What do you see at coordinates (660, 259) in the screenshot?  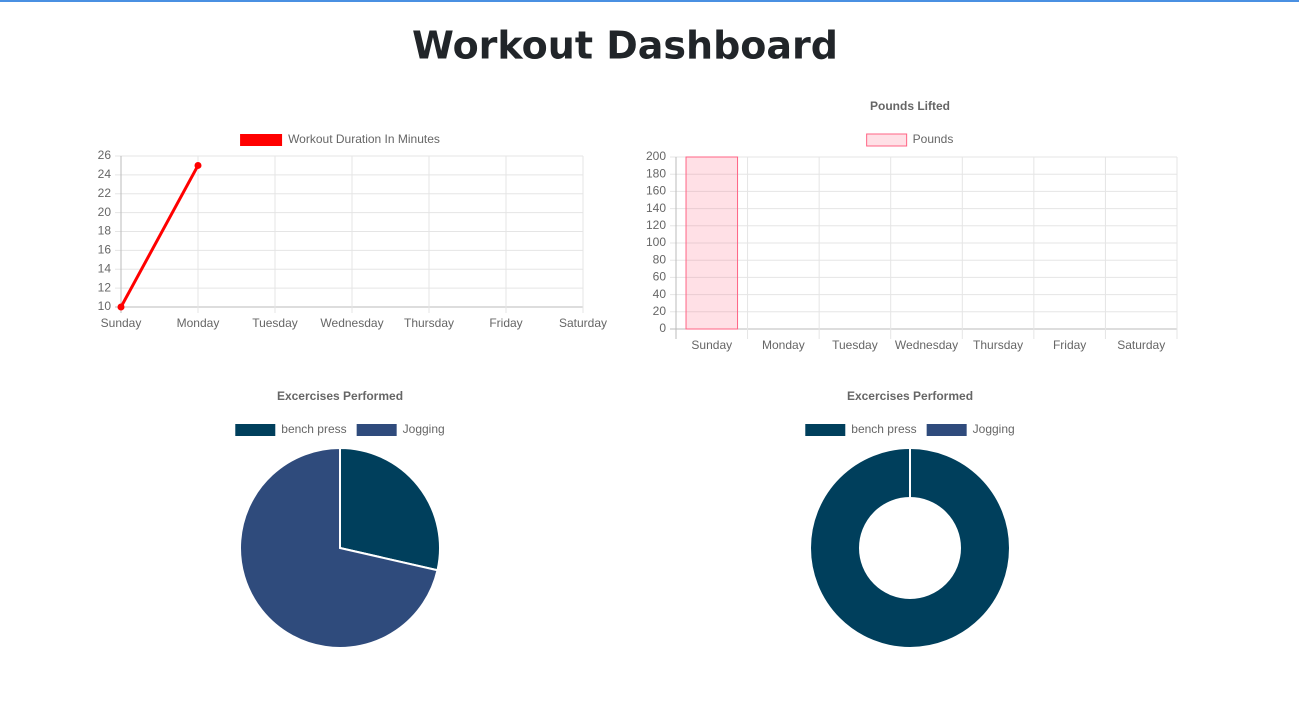 I see `y-tick-label: 80` at bounding box center [660, 259].